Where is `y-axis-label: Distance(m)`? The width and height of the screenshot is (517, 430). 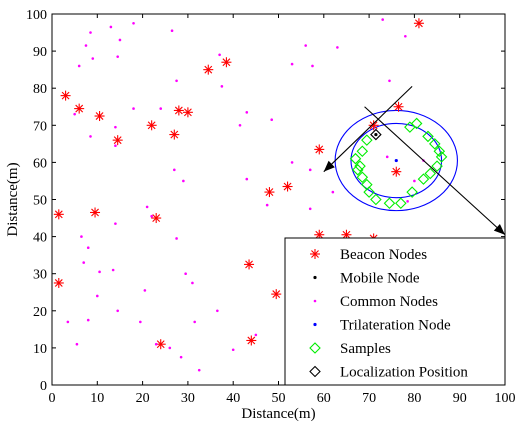 y-axis-label: Distance(m) is located at coordinates (13, 199).